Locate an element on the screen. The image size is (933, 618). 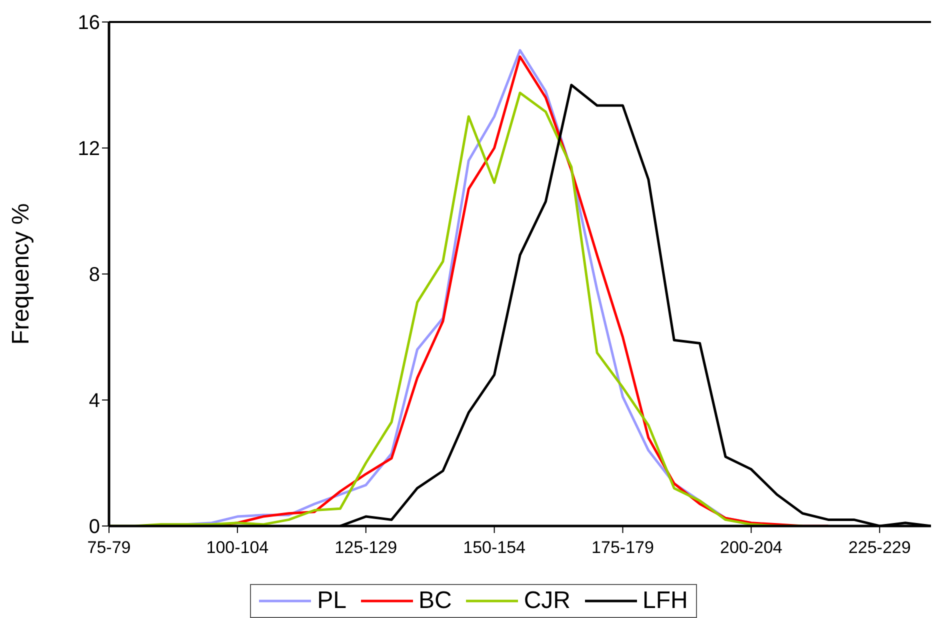
legend-label: BC is located at coordinates (435, 601).